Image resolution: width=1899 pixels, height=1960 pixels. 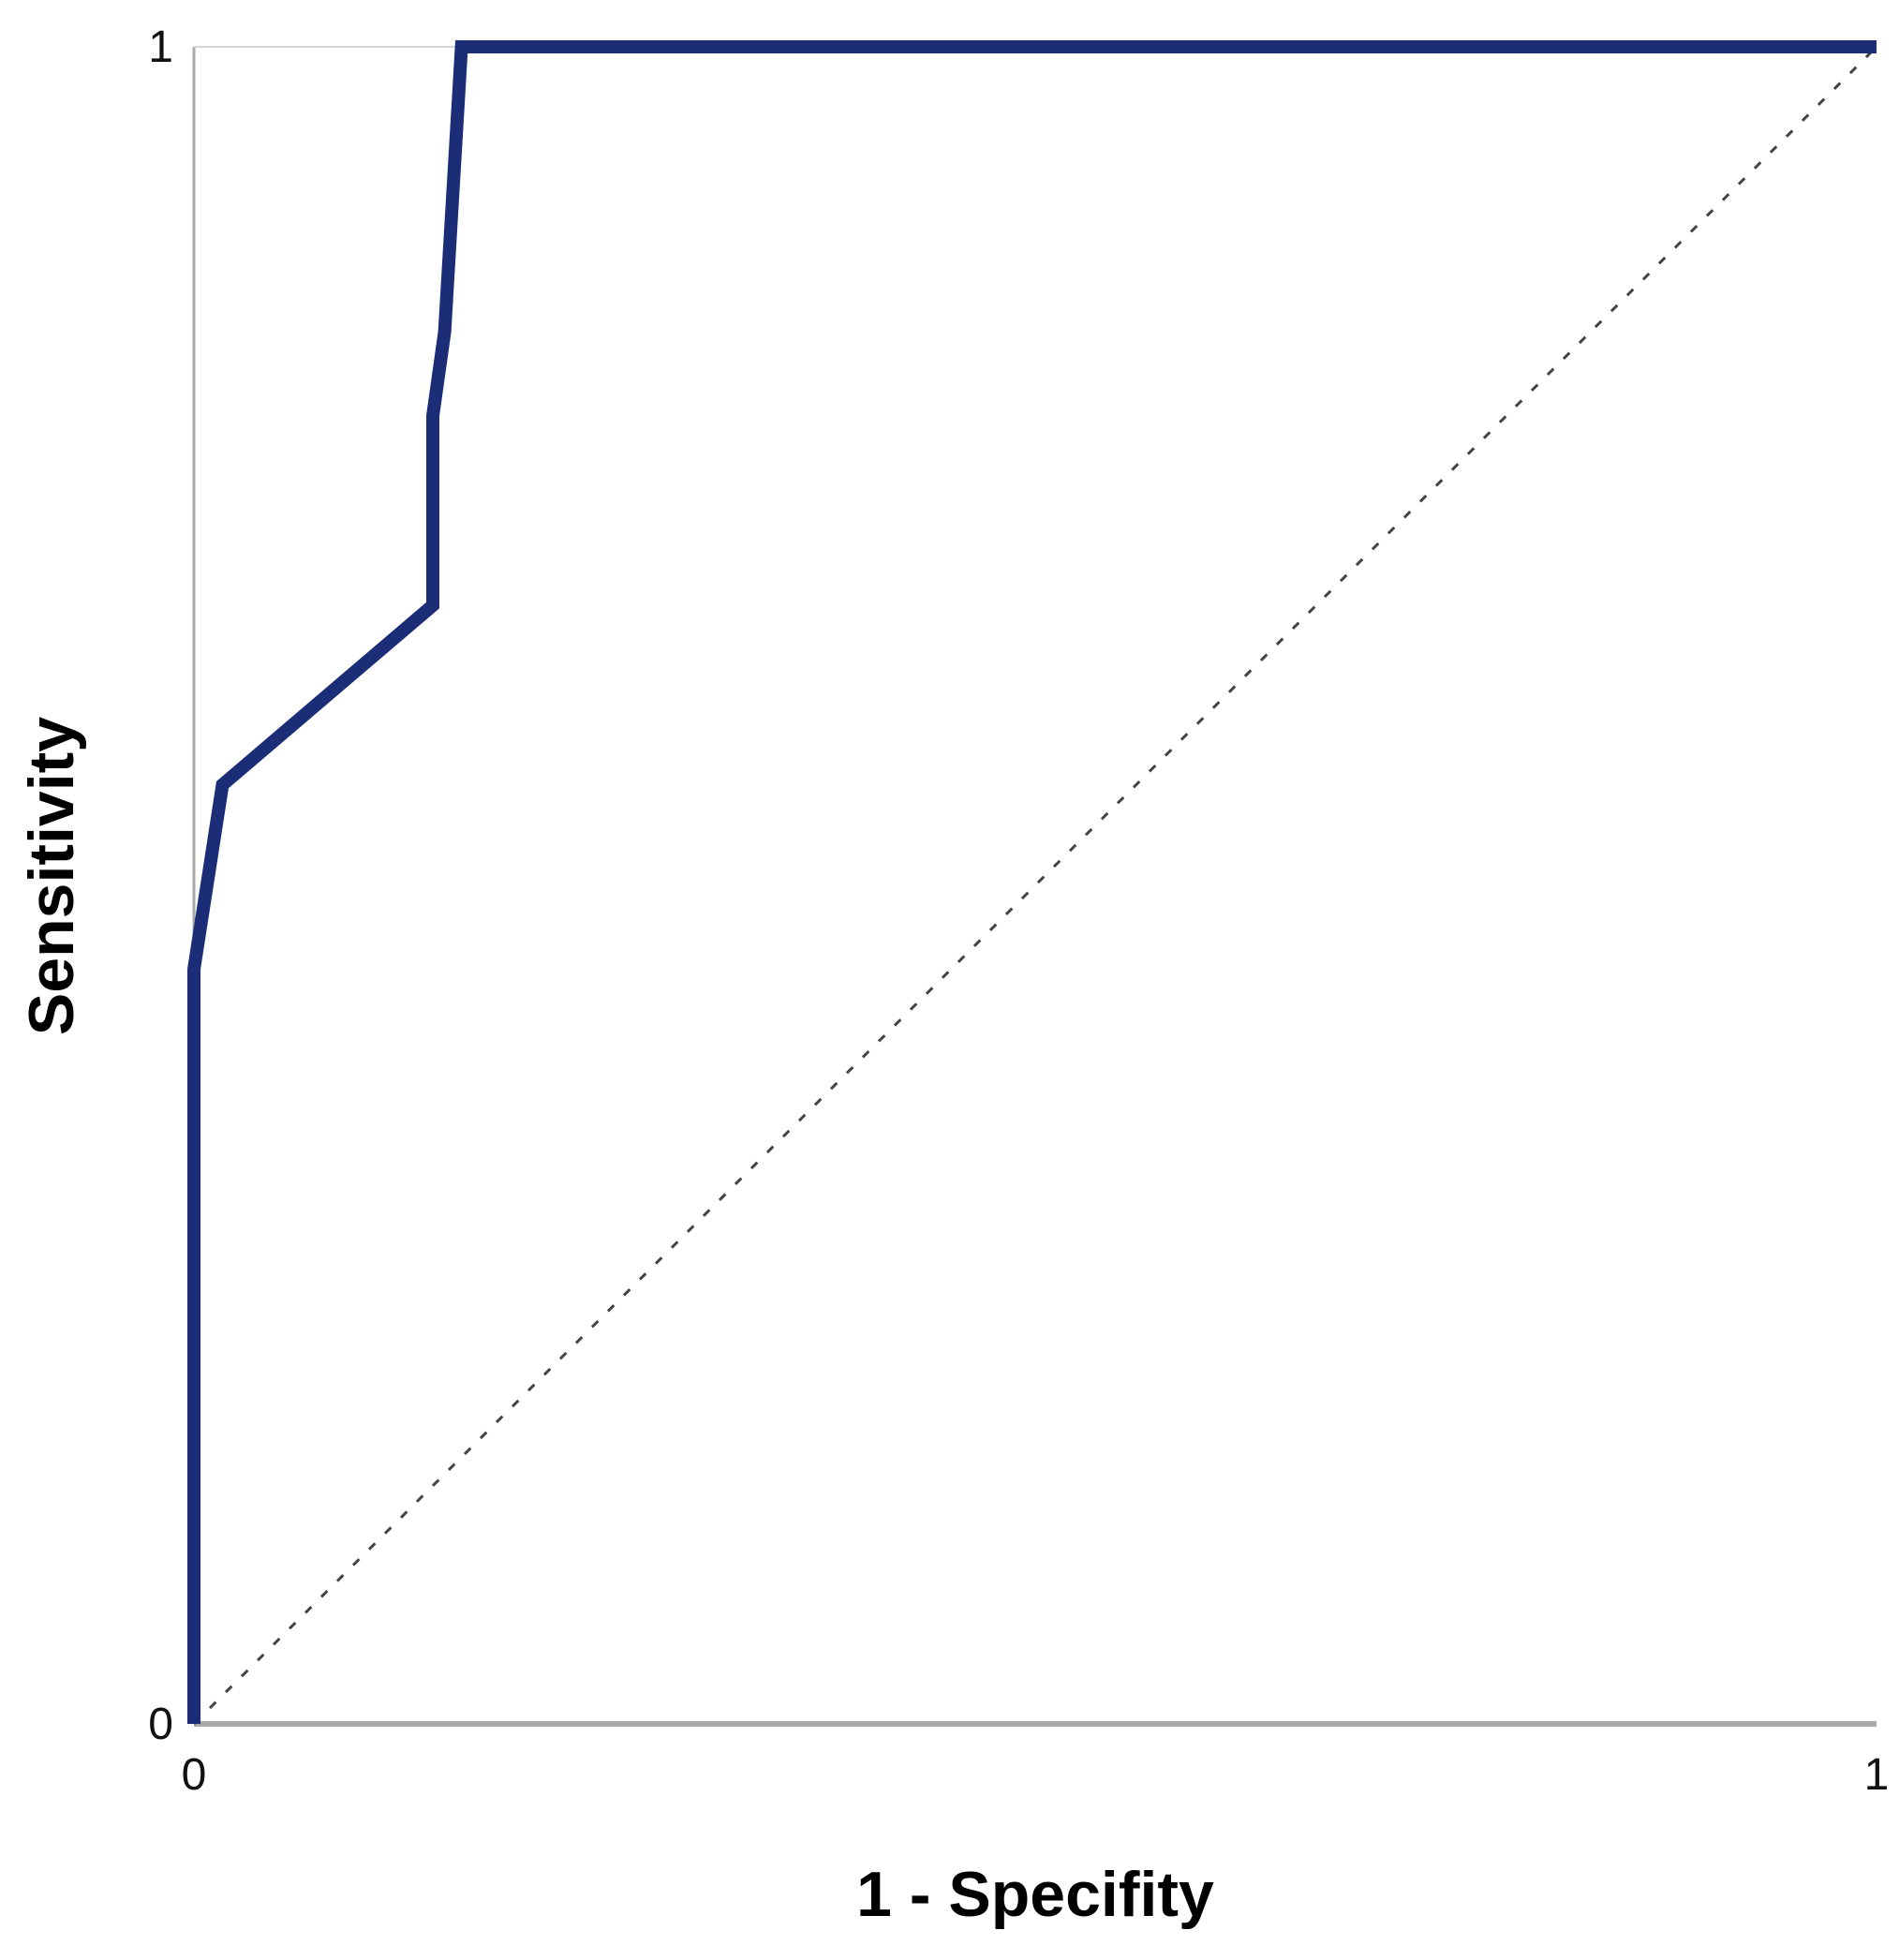 What do you see at coordinates (160, 885) in the screenshot?
I see `y-tick-labels: 0 1` at bounding box center [160, 885].